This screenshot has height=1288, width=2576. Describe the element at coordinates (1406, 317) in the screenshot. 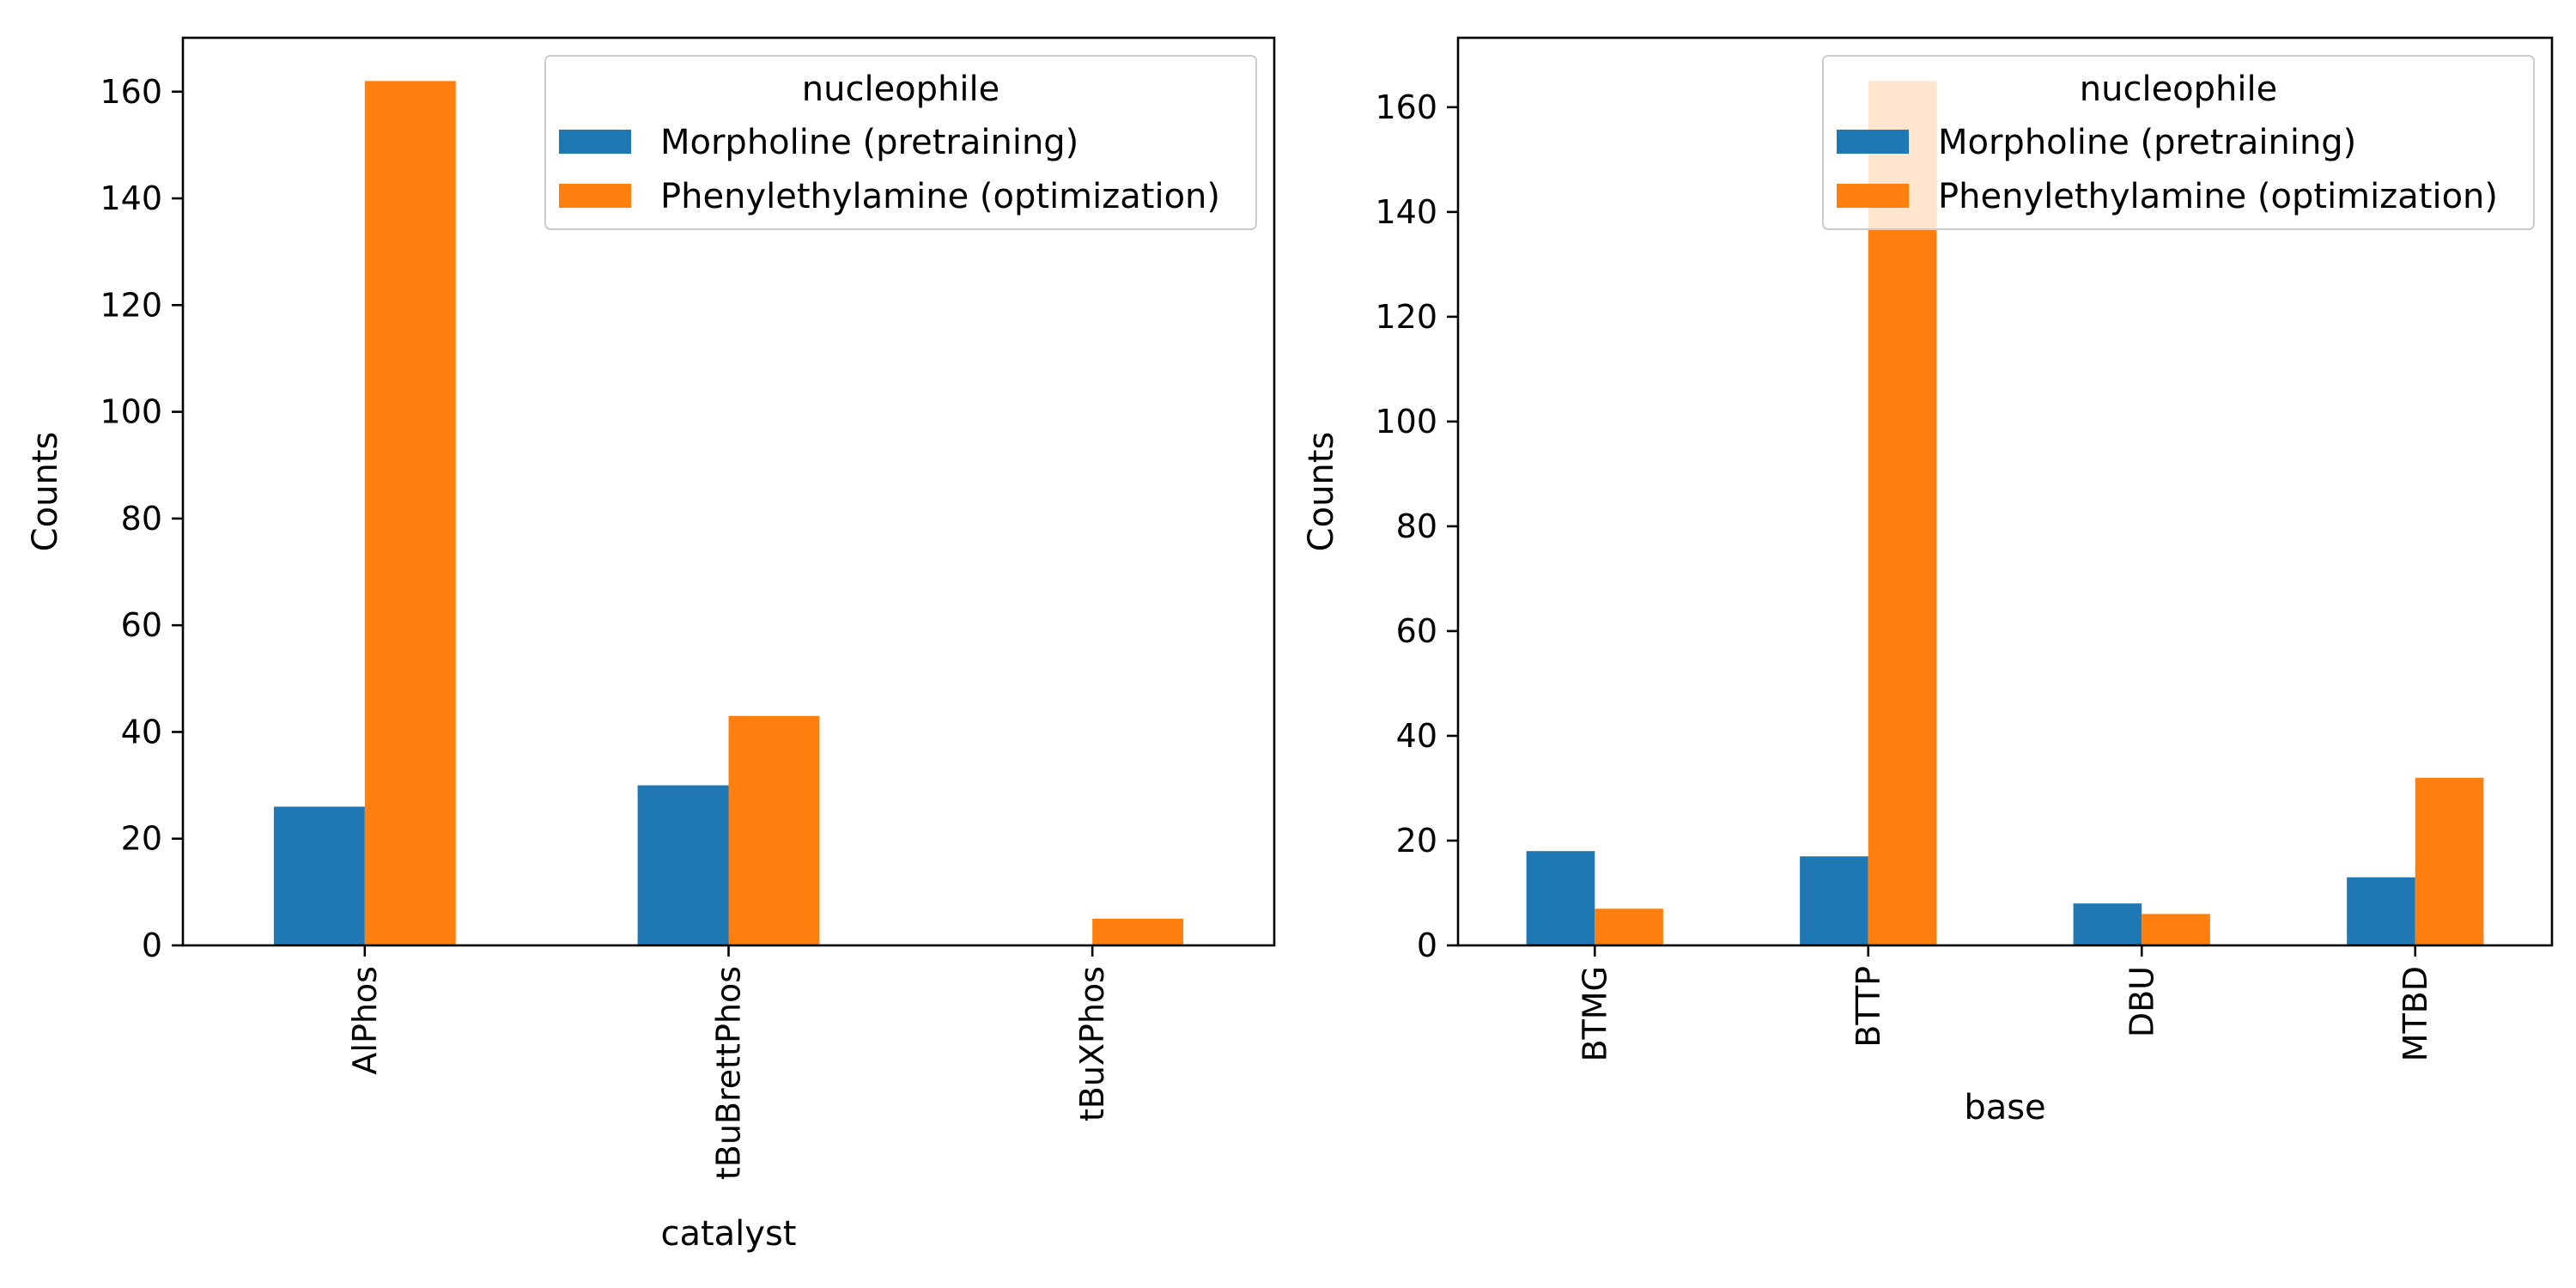

I see `base-y-tick-label-120: 120` at that location.